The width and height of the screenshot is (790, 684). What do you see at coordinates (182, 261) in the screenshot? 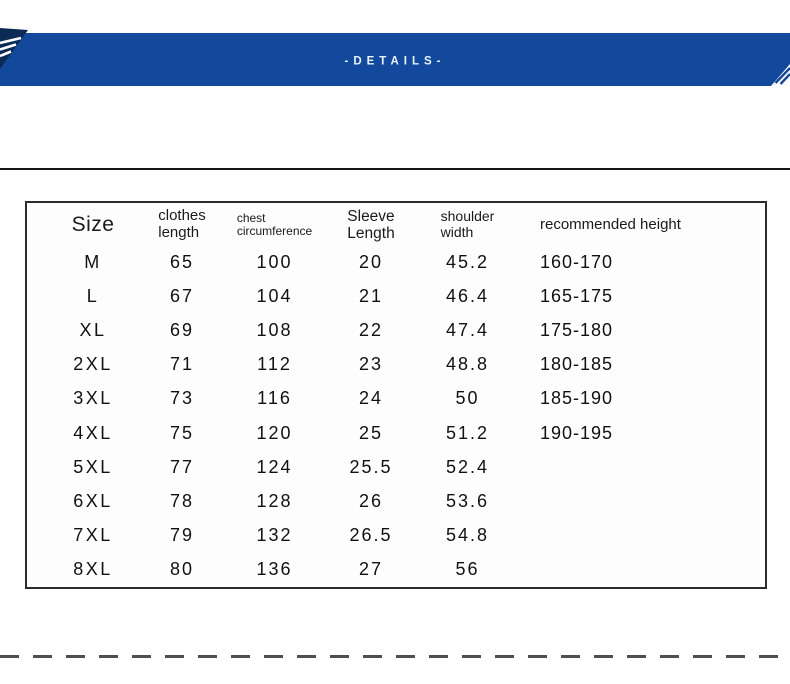
I see `table-cell: 65` at bounding box center [182, 261].